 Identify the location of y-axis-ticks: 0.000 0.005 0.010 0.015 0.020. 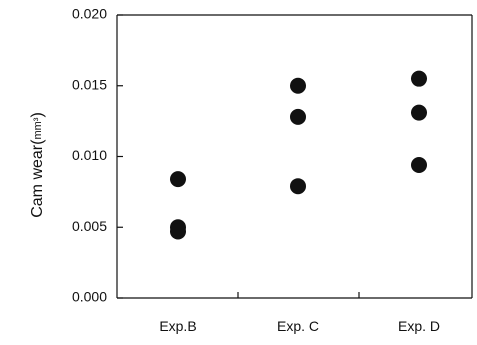
(97, 155).